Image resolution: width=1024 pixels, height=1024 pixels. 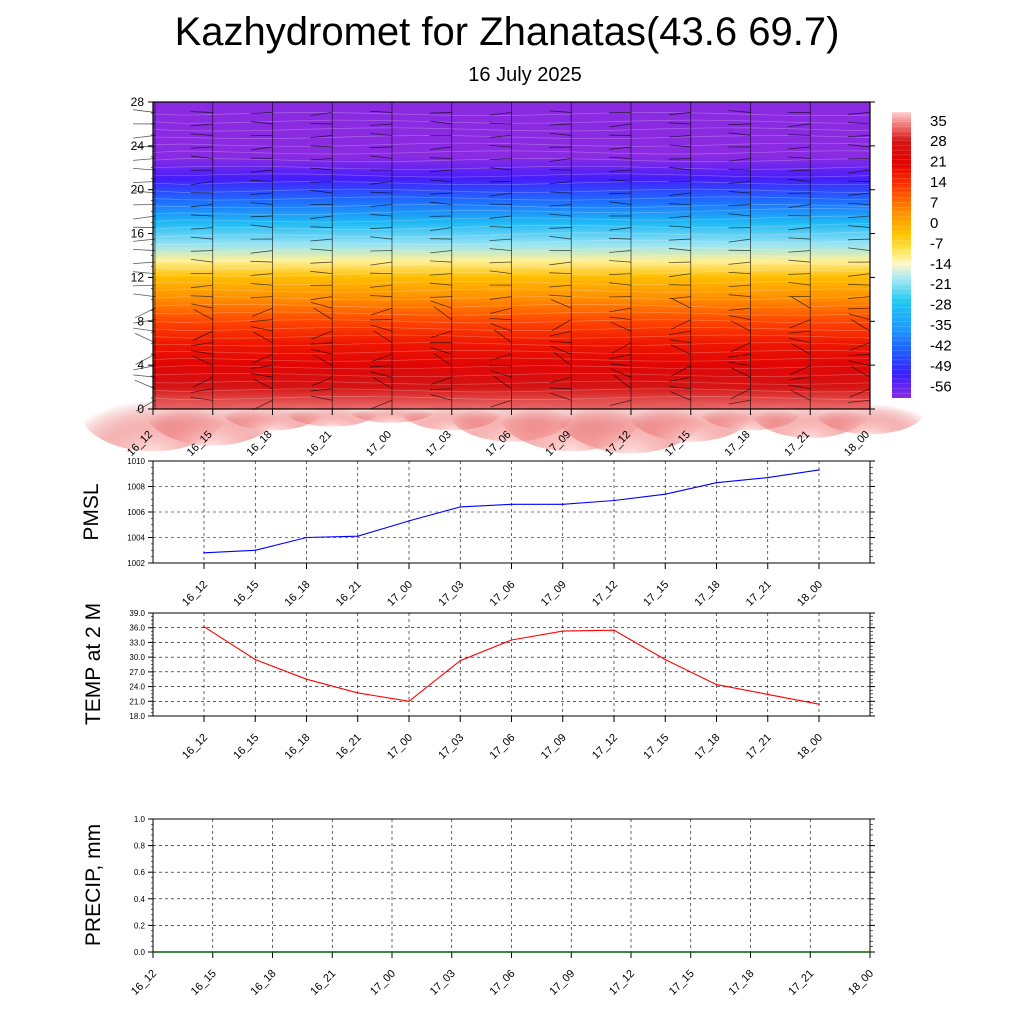 I want to click on y-tick-label: 1002, so click(x=136, y=563).